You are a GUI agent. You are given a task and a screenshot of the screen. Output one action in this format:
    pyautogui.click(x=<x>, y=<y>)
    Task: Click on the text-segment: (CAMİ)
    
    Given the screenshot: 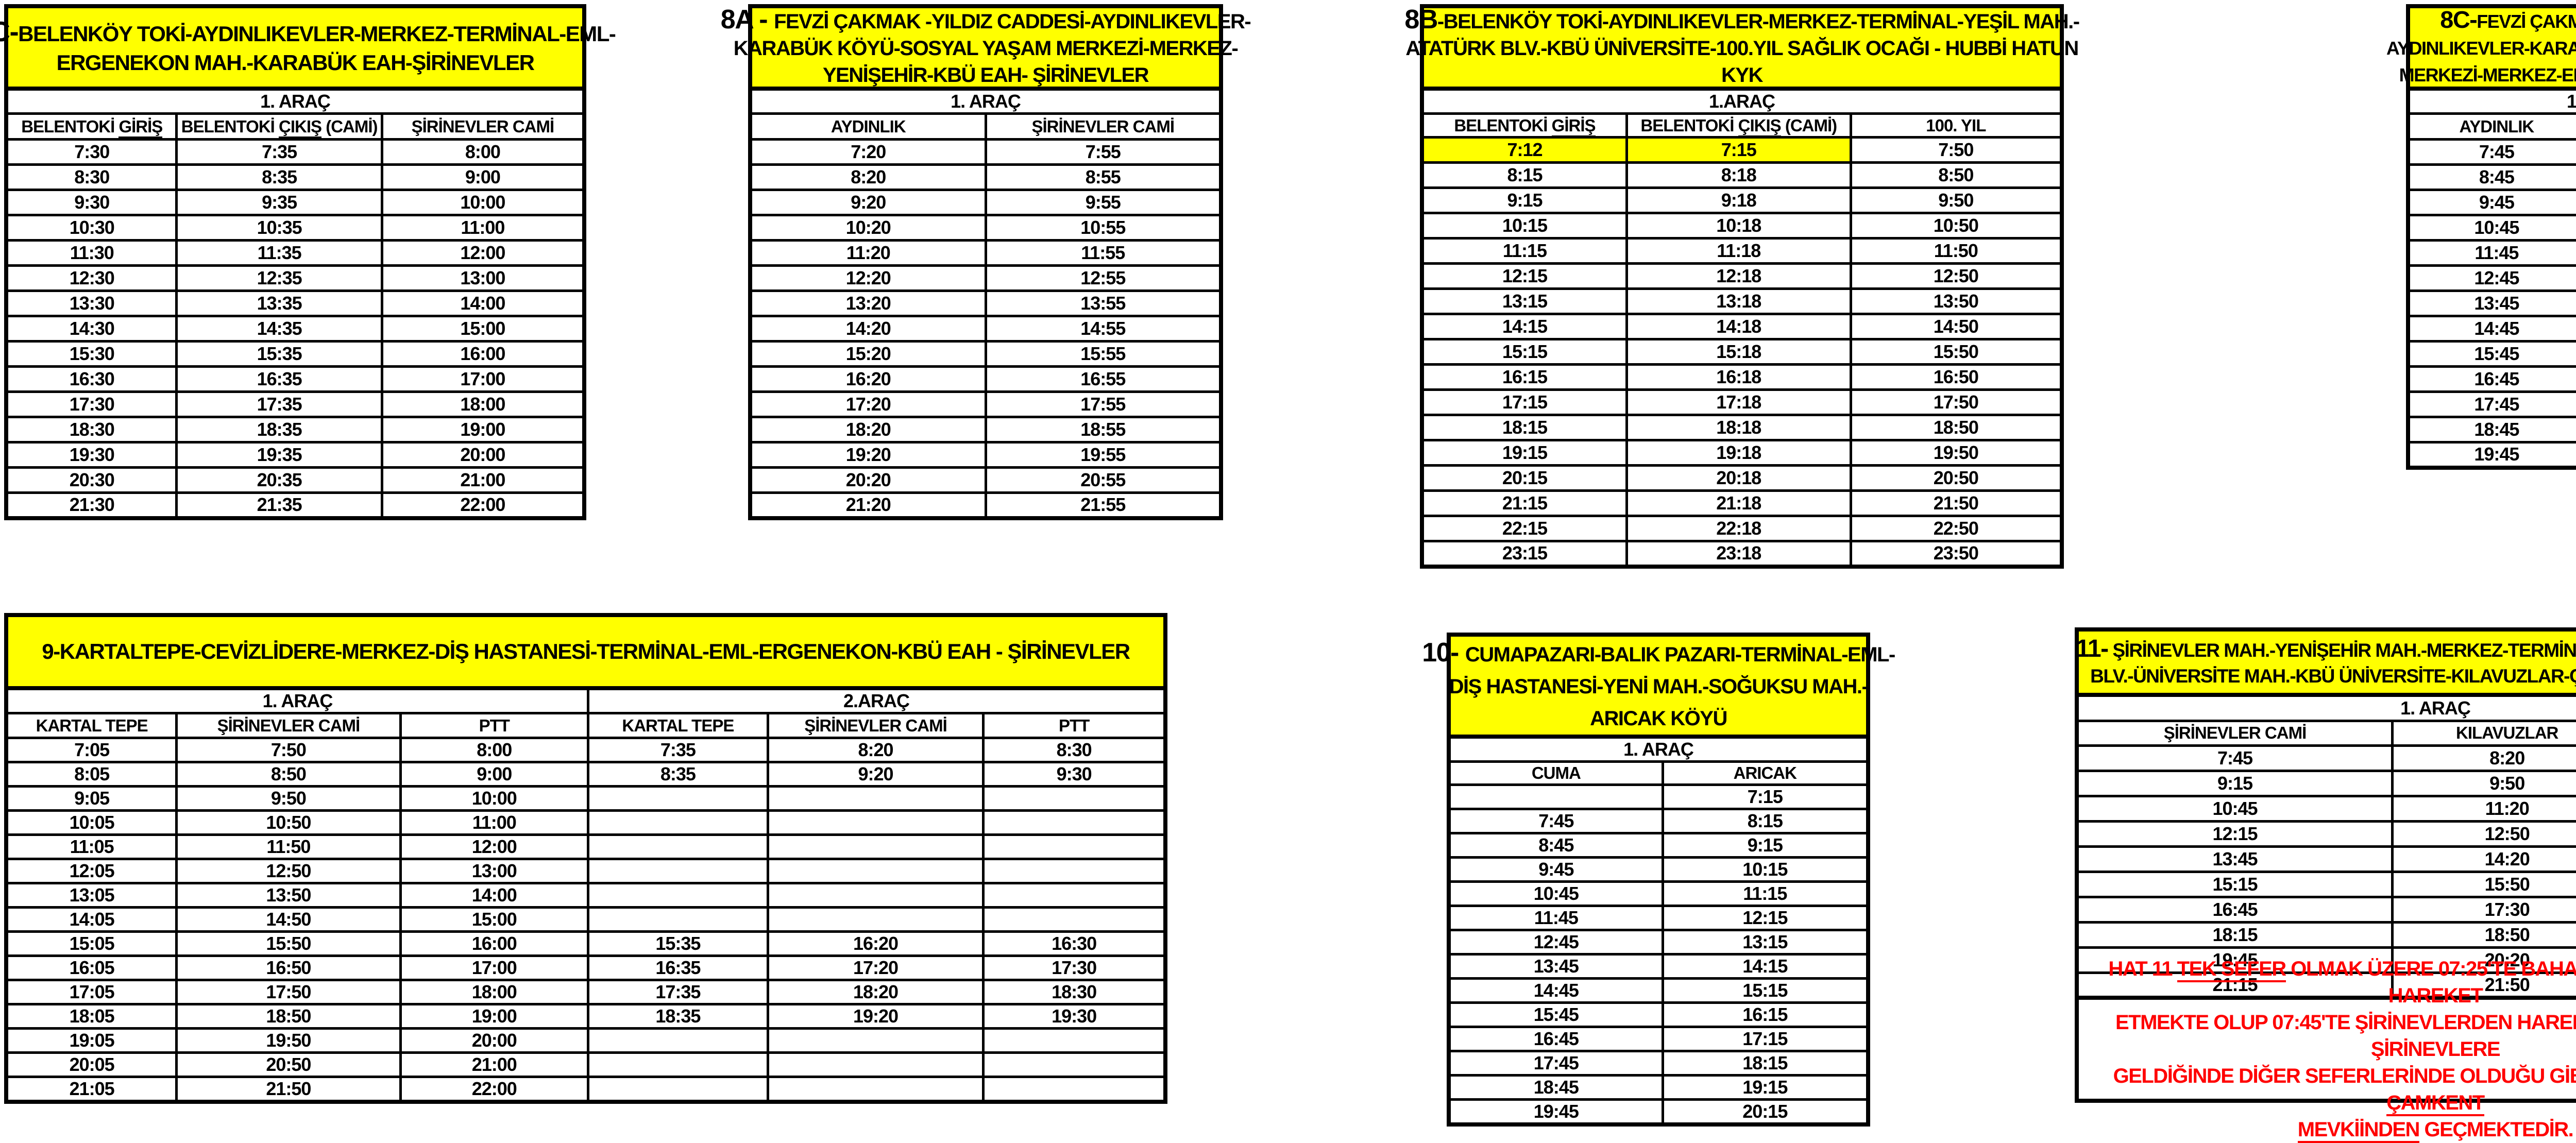 What is the action you would take?
    pyautogui.click(x=350, y=126)
    